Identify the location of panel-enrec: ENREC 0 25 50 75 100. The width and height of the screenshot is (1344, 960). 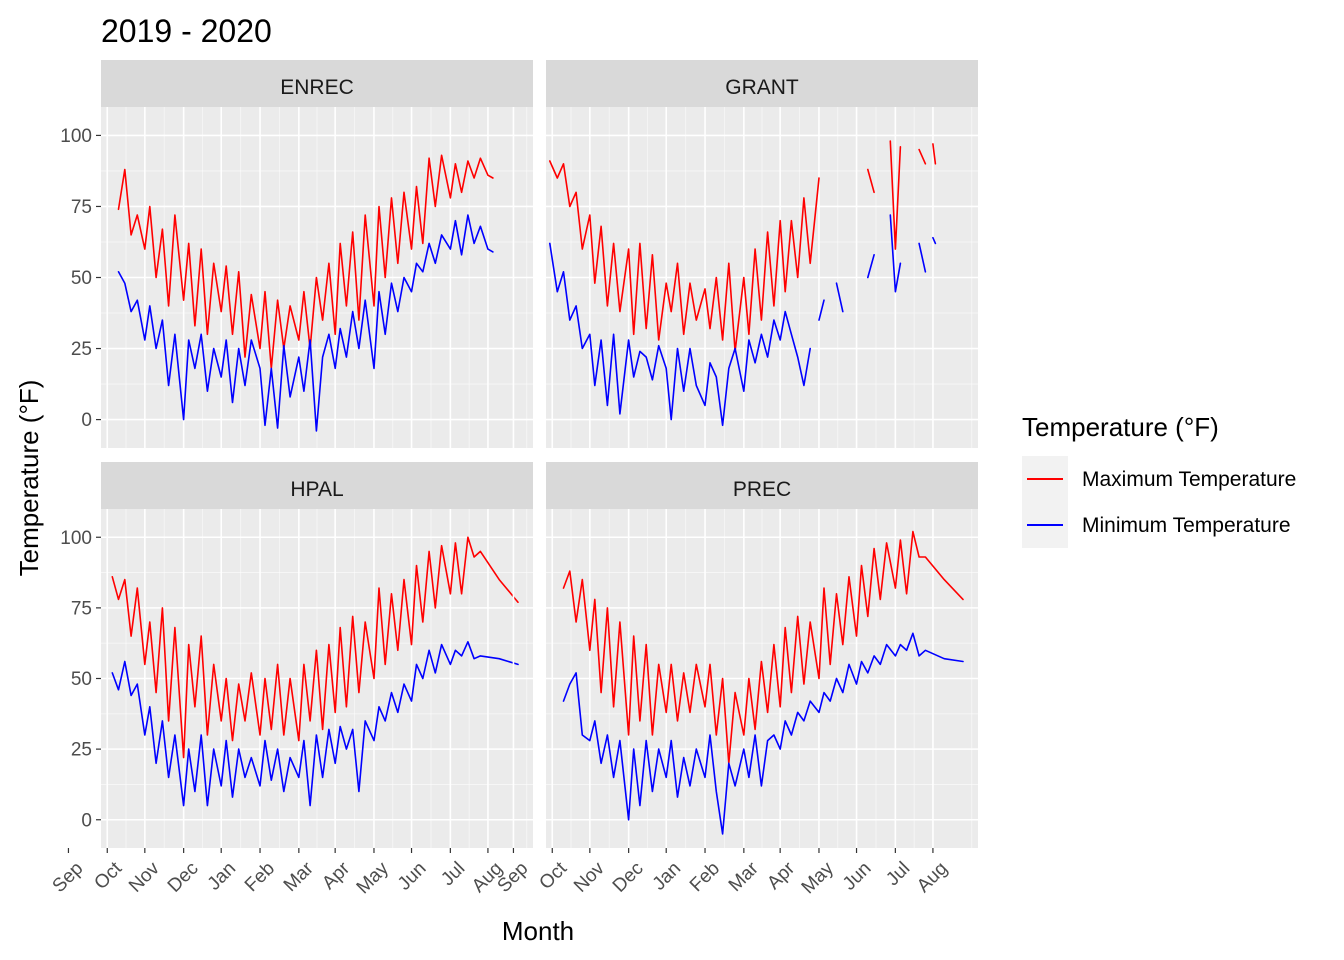
(296, 254).